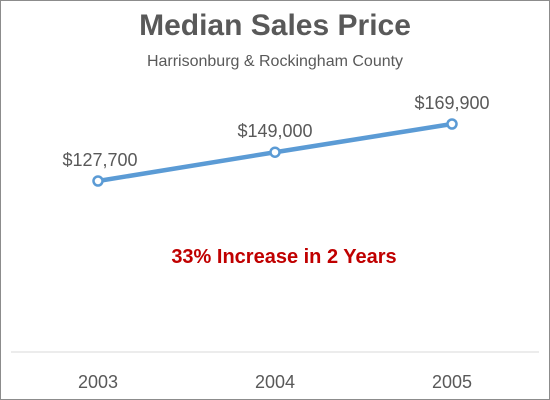 The image size is (550, 400). I want to click on data-point-2003, so click(98, 181).